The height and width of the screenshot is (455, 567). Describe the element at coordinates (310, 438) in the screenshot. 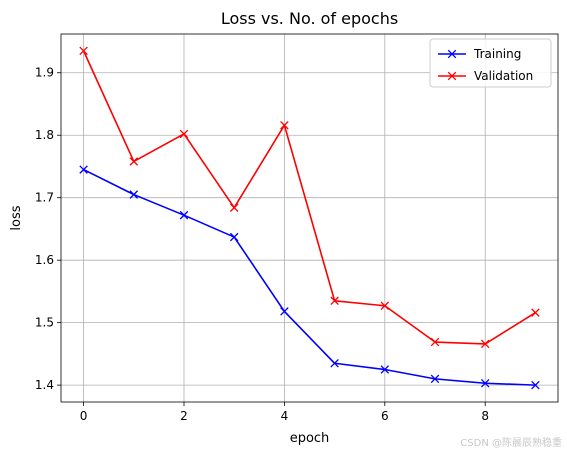

I see `x-axis-label: epoch` at that location.